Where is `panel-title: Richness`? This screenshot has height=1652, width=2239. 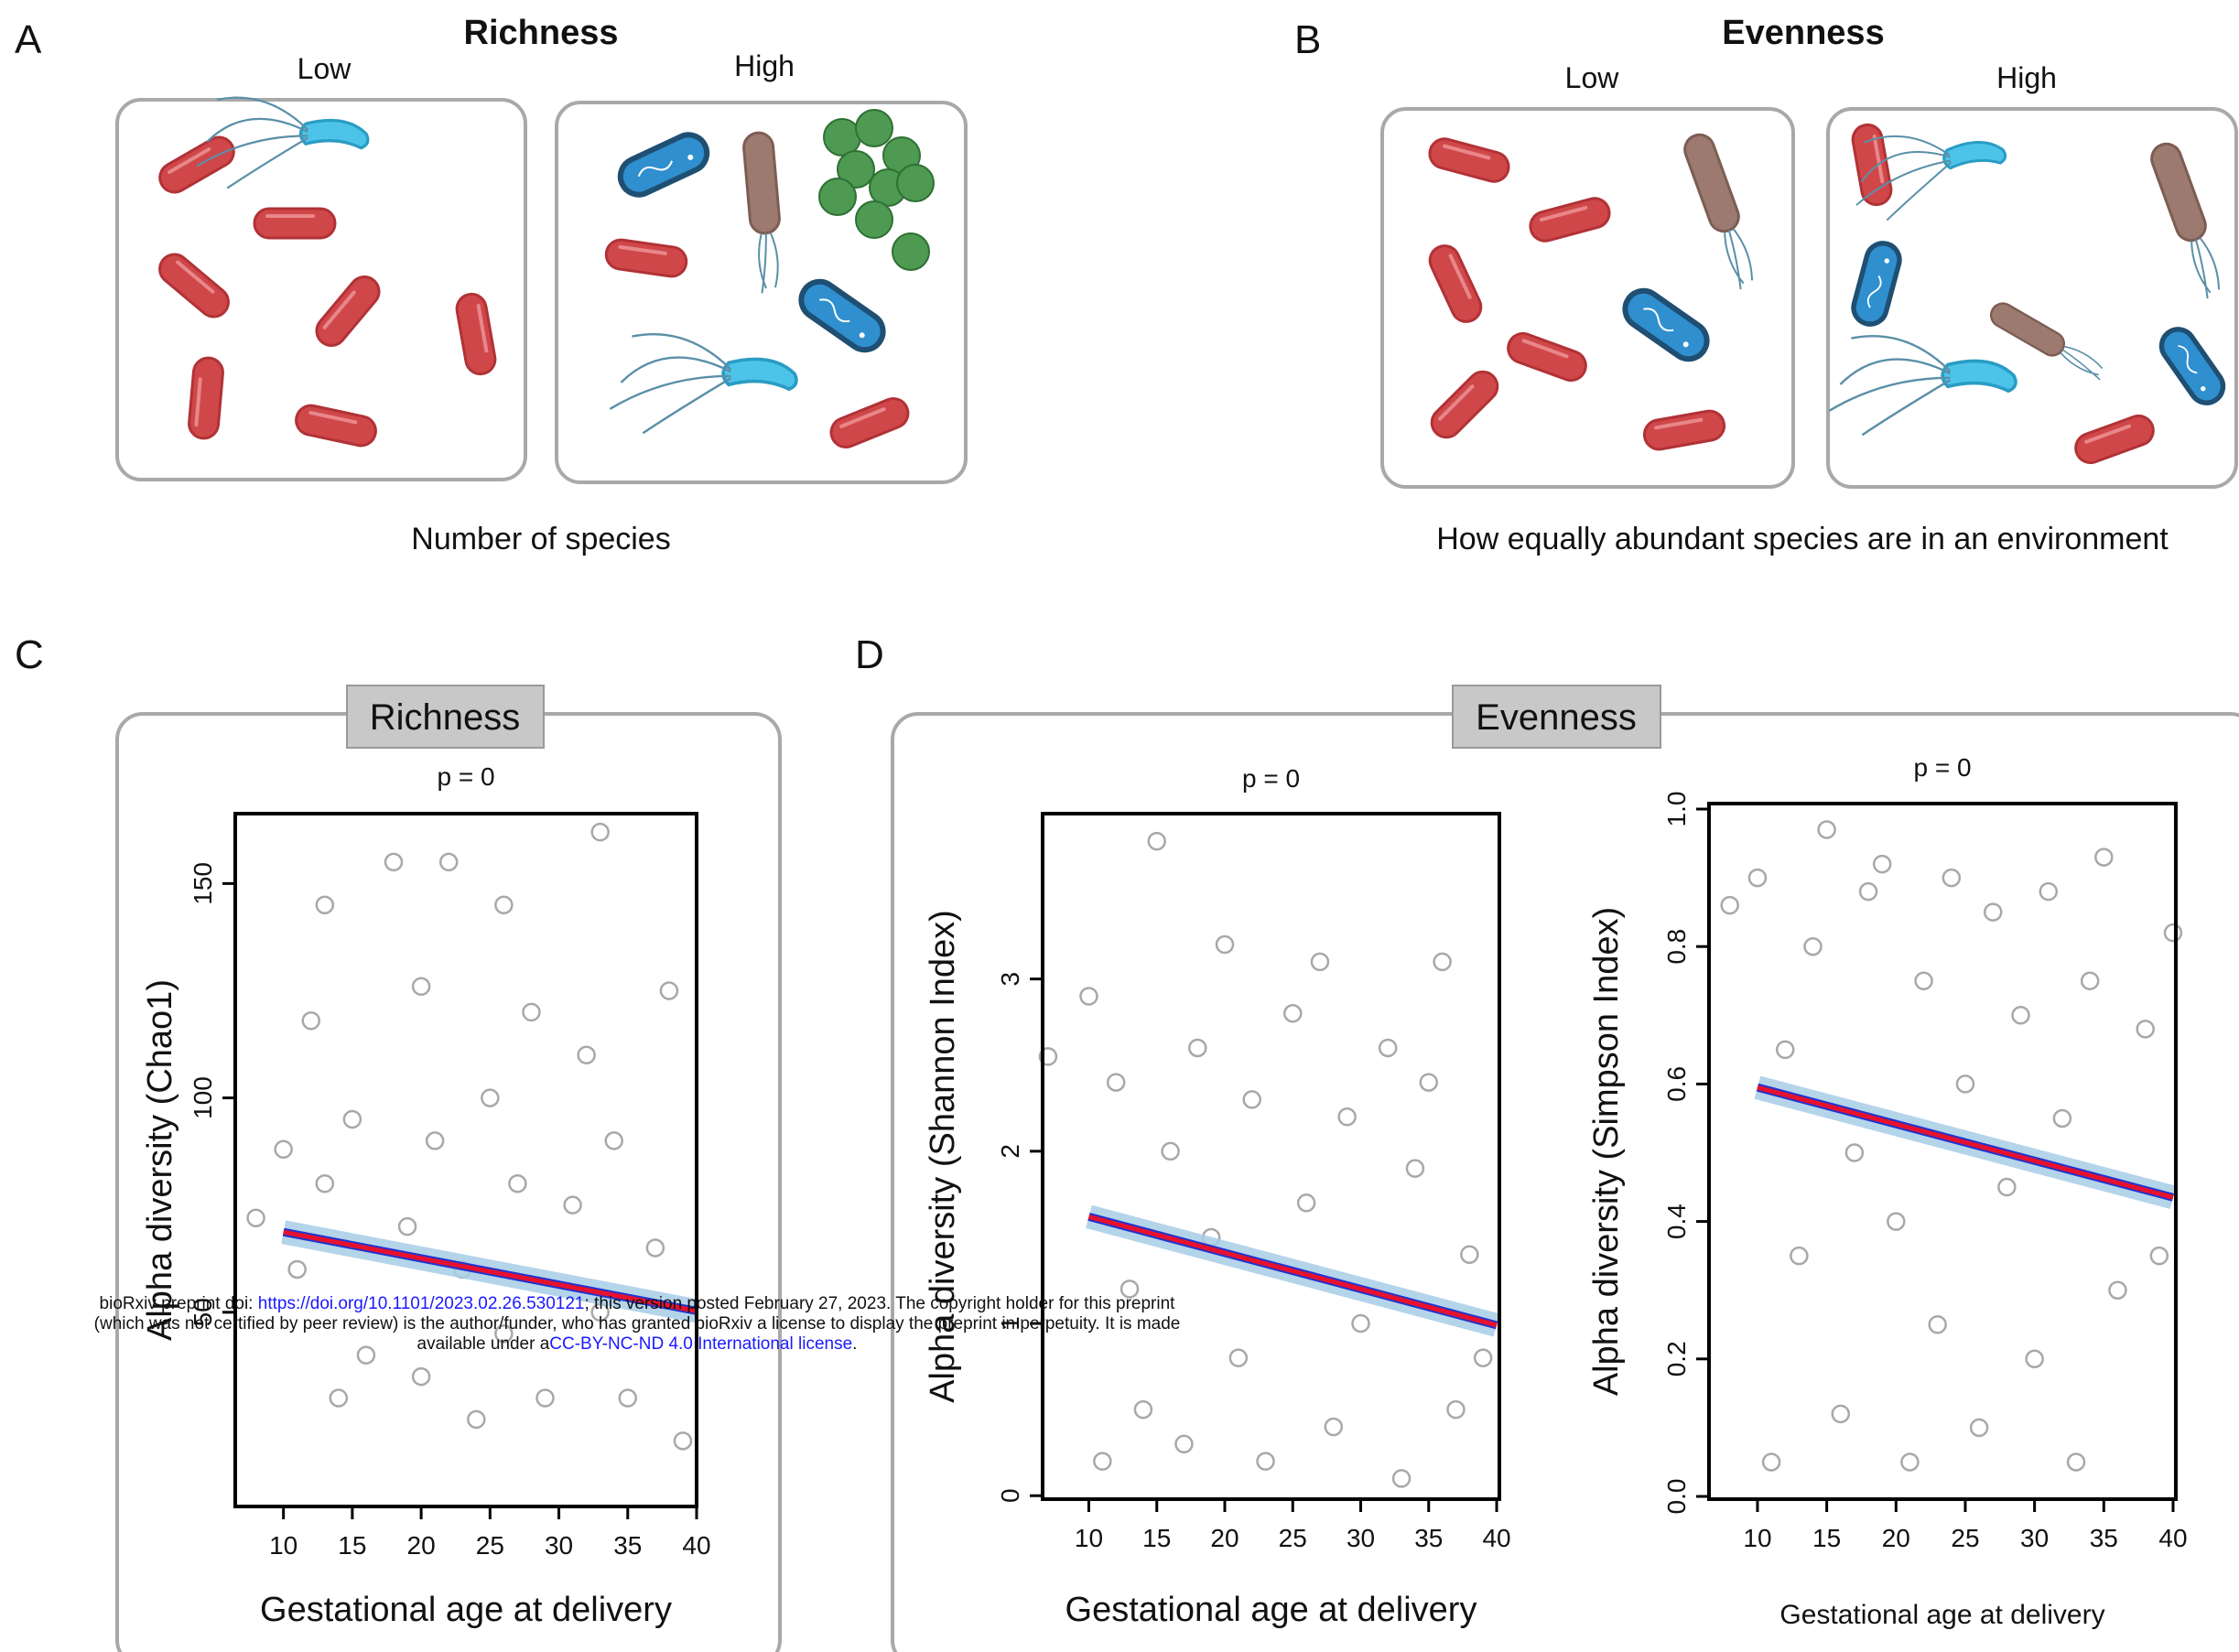
panel-title: Richness is located at coordinates (541, 33).